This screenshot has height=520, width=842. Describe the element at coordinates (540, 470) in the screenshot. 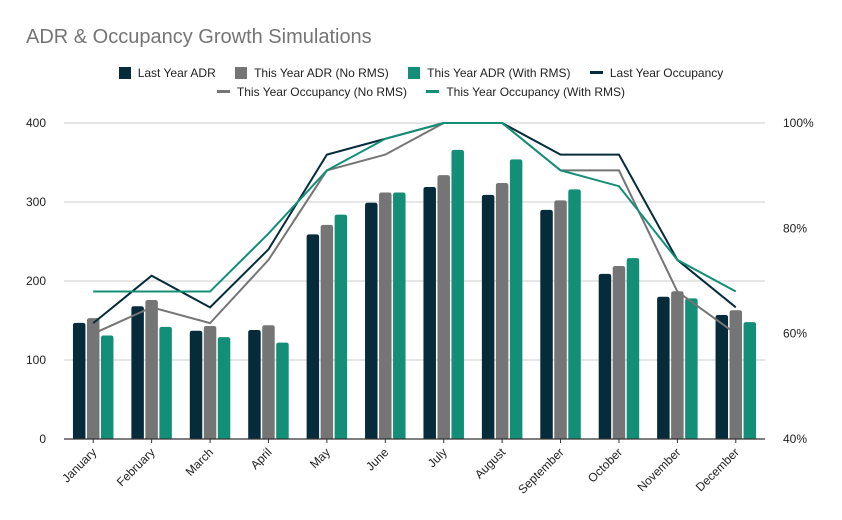

I see `x-tick-label: September` at that location.